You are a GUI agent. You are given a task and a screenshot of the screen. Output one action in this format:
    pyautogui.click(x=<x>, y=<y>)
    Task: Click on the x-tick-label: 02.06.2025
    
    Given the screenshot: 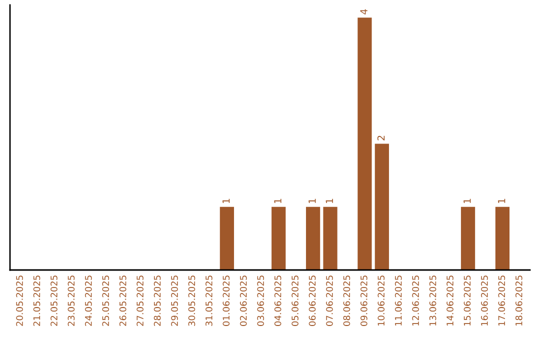 What is the action you would take?
    pyautogui.click(x=243, y=301)
    